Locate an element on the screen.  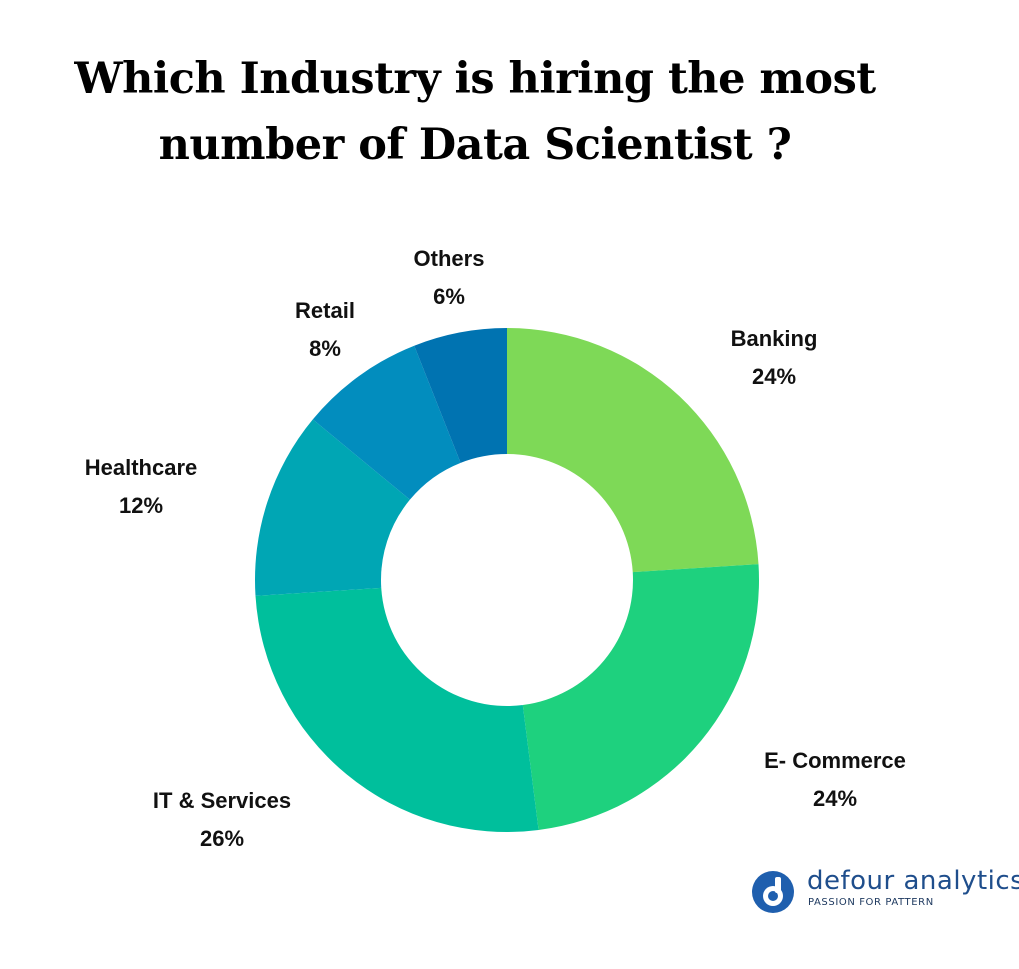
slice-label-it-services-name: IT & Services is located at coordinates (222, 800).